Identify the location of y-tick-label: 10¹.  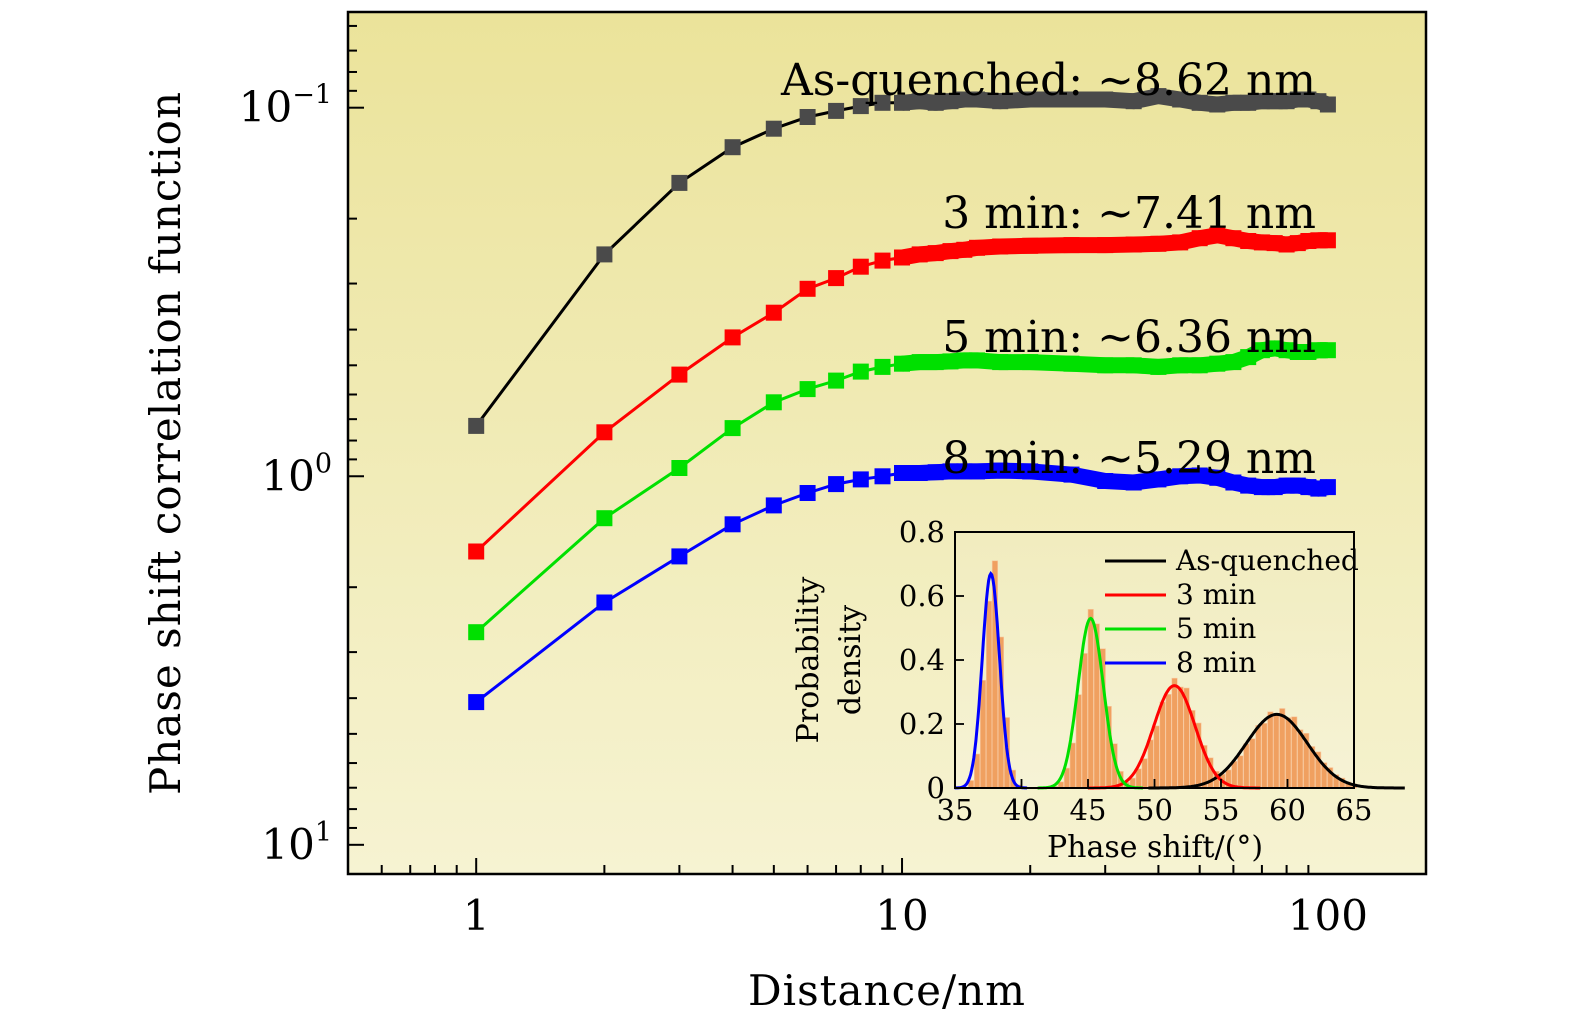
(296, 843).